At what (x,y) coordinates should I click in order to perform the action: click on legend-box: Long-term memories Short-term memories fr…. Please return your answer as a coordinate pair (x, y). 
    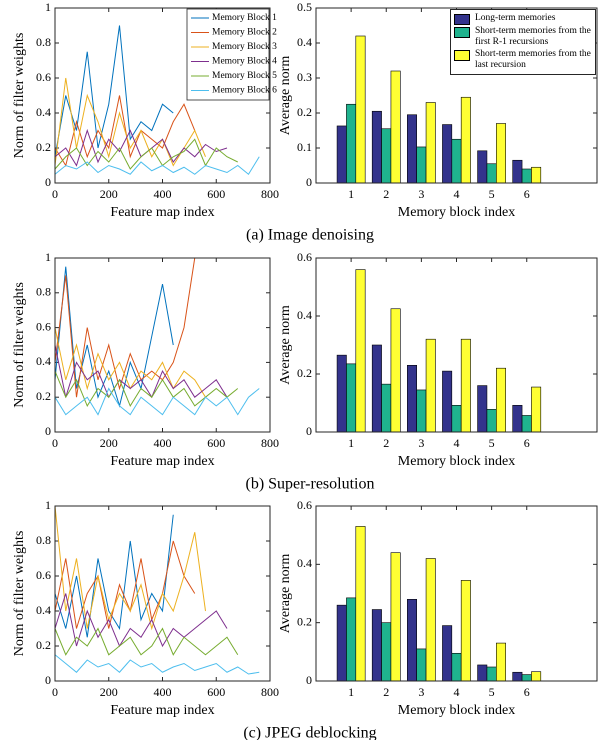
    Looking at the image, I should click on (523, 42).